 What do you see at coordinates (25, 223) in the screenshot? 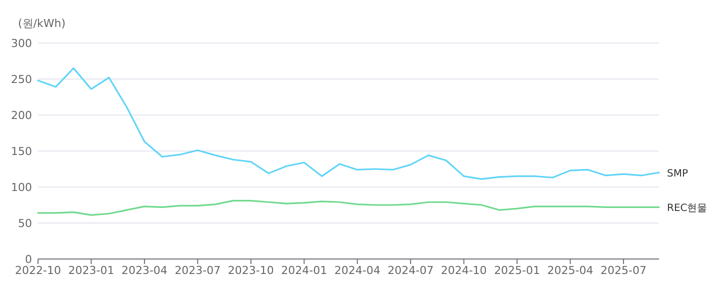
I see `y-tick-label: 50` at bounding box center [25, 223].